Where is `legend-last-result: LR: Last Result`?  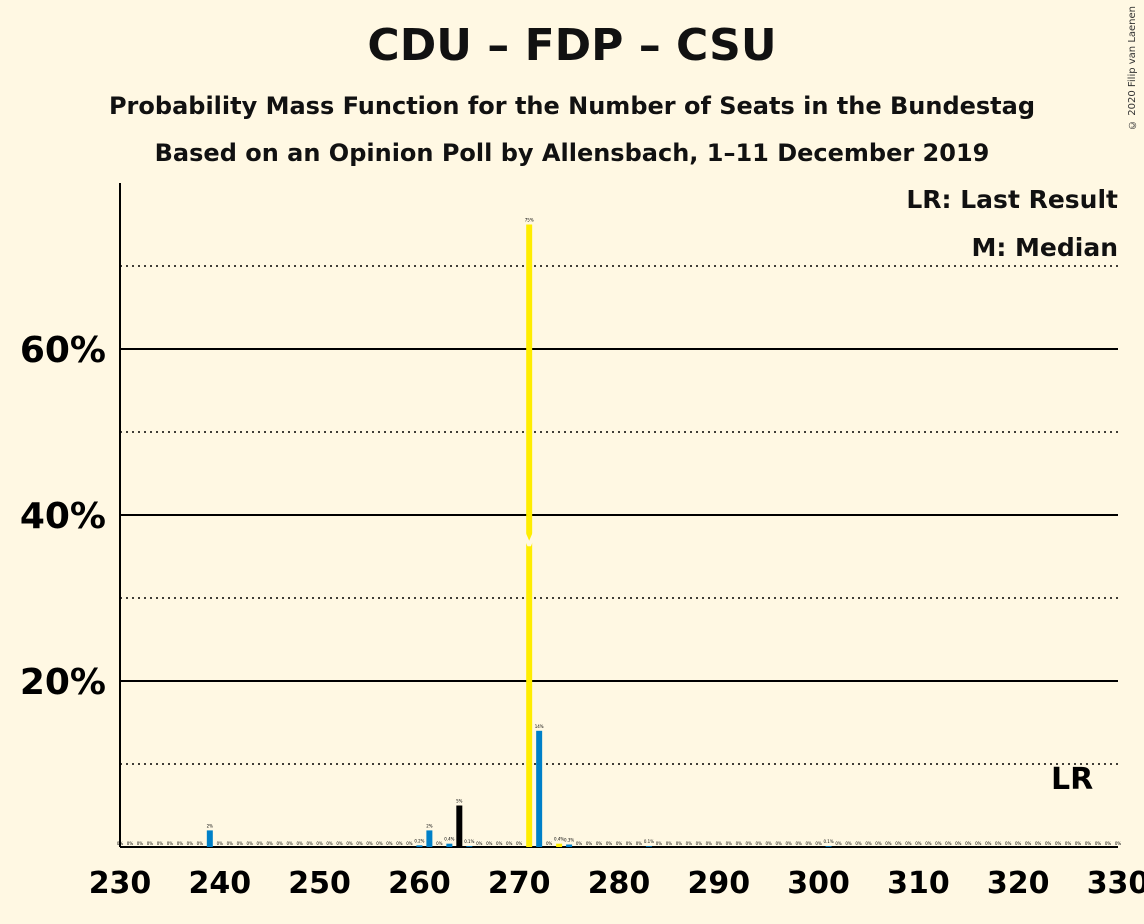
legend-last-result: LR: Last Result is located at coordinates (1012, 199).